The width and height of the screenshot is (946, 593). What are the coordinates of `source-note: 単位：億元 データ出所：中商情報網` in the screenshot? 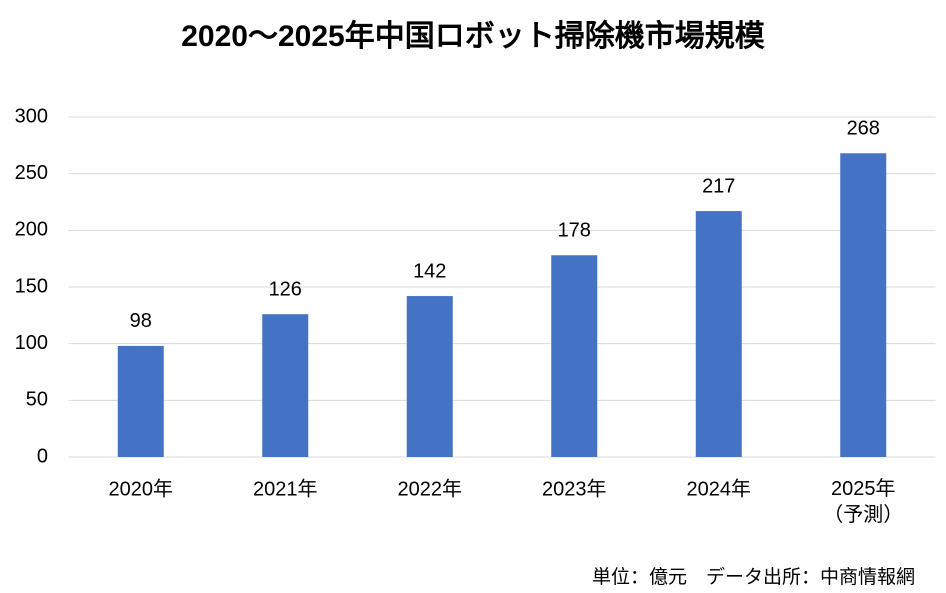 It's located at (753, 577).